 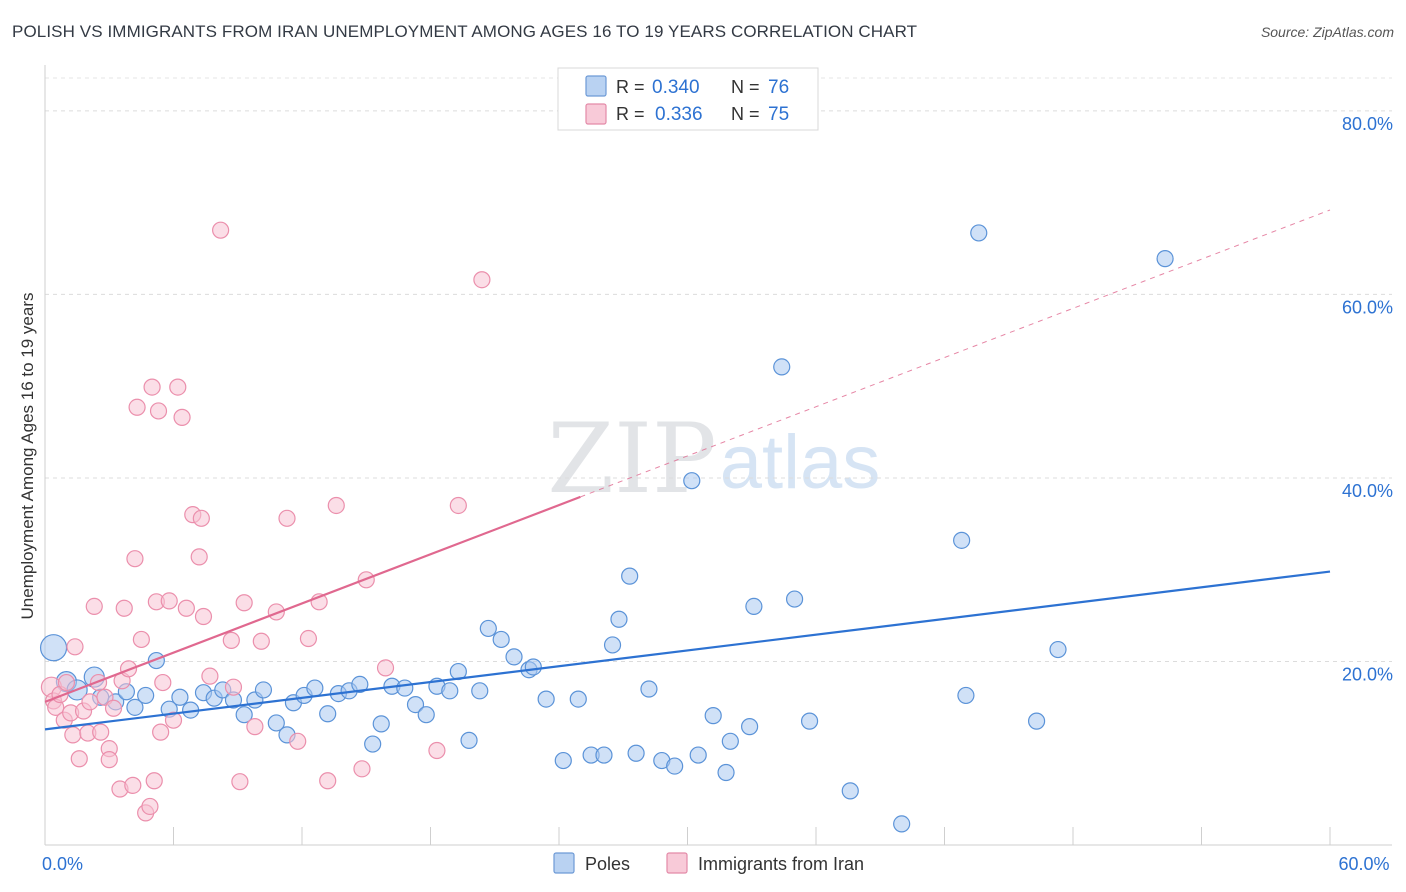 I want to click on legend-swatch-poles, so click(x=596, y=86).